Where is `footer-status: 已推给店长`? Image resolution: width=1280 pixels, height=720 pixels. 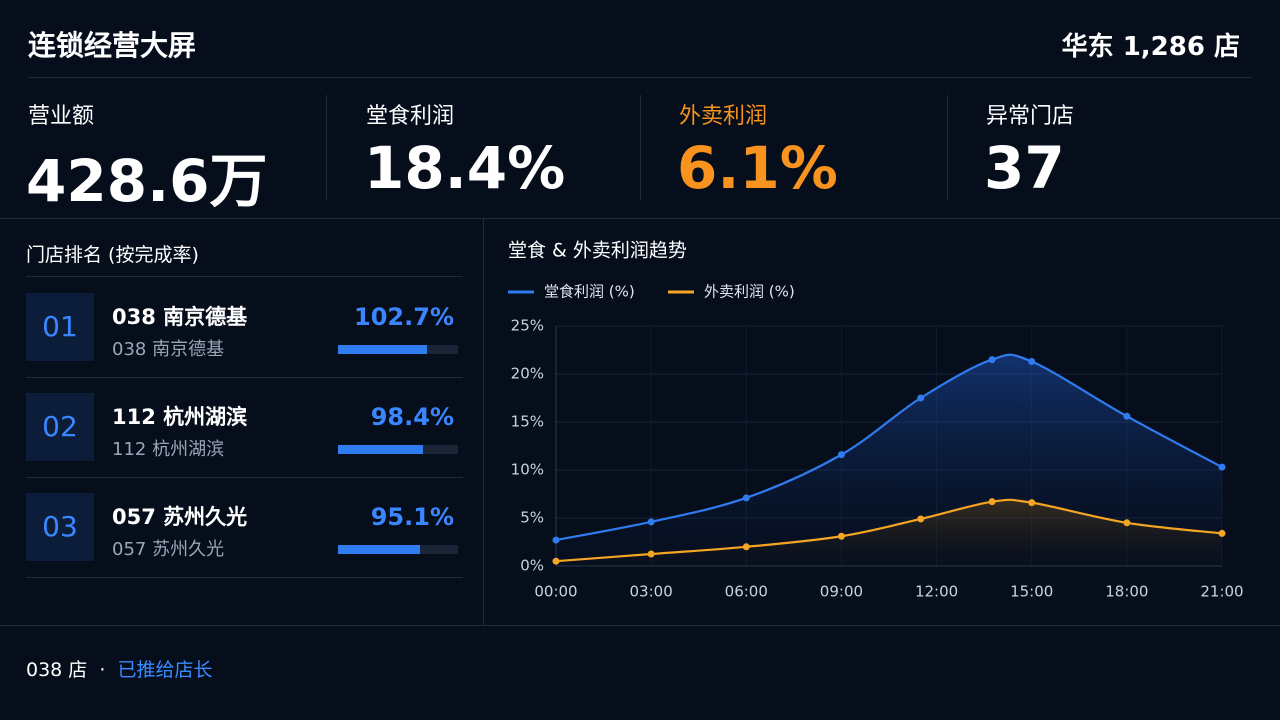 footer-status: 已推给店长 is located at coordinates (165, 670).